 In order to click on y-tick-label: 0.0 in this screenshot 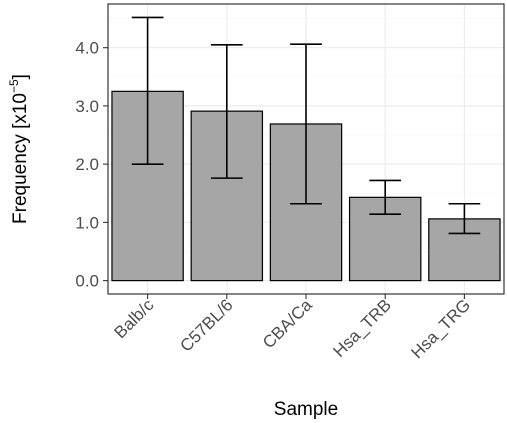, I will do `click(87, 281)`.